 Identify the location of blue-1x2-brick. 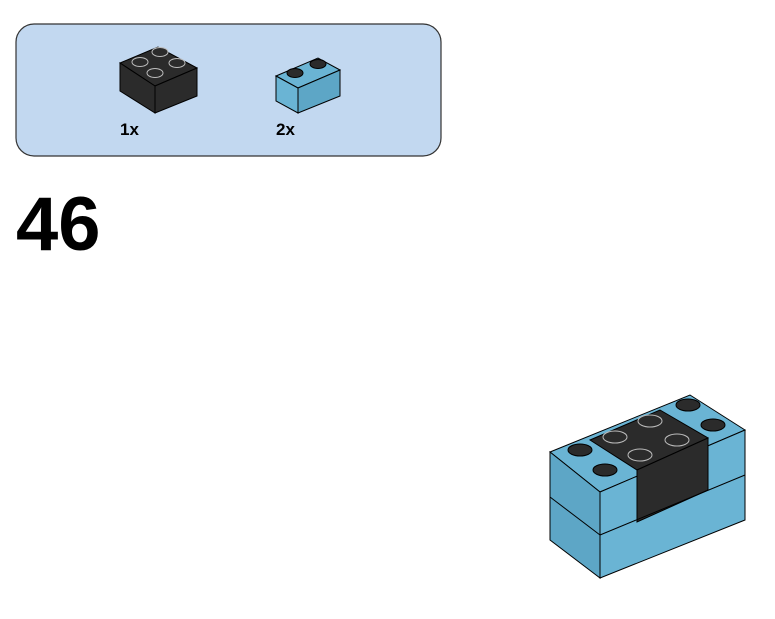
(308, 85).